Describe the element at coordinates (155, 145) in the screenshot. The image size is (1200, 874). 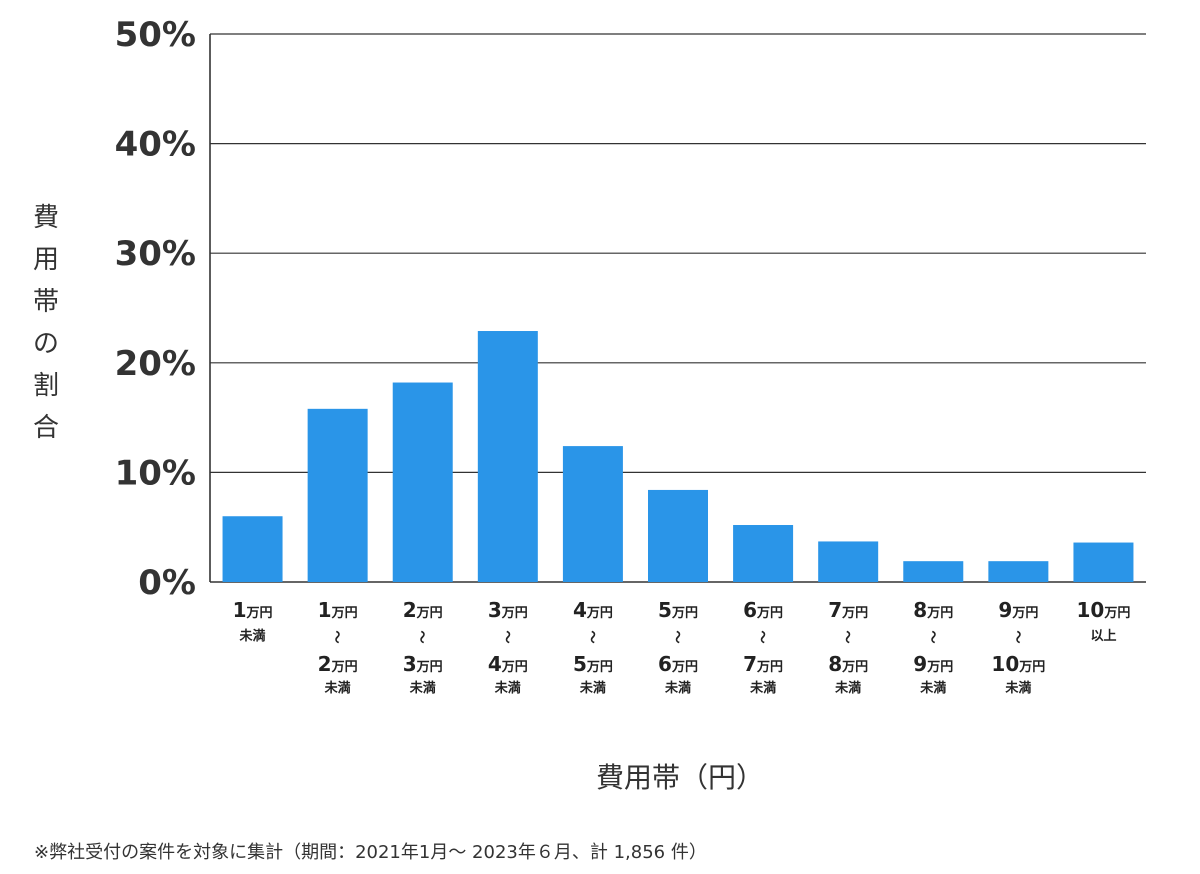
I see `y-tick-label: 40%` at that location.